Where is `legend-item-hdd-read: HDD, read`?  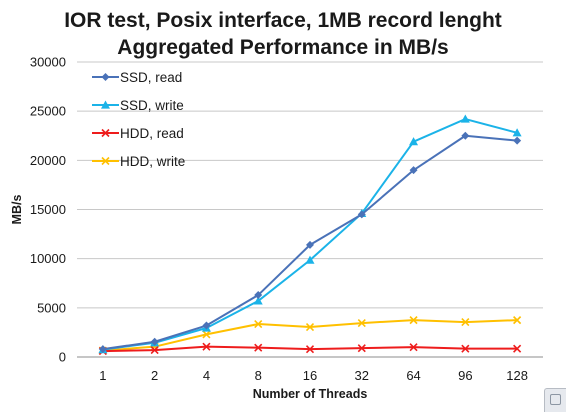
legend-item-hdd-read: HDD, read is located at coordinates (138, 133).